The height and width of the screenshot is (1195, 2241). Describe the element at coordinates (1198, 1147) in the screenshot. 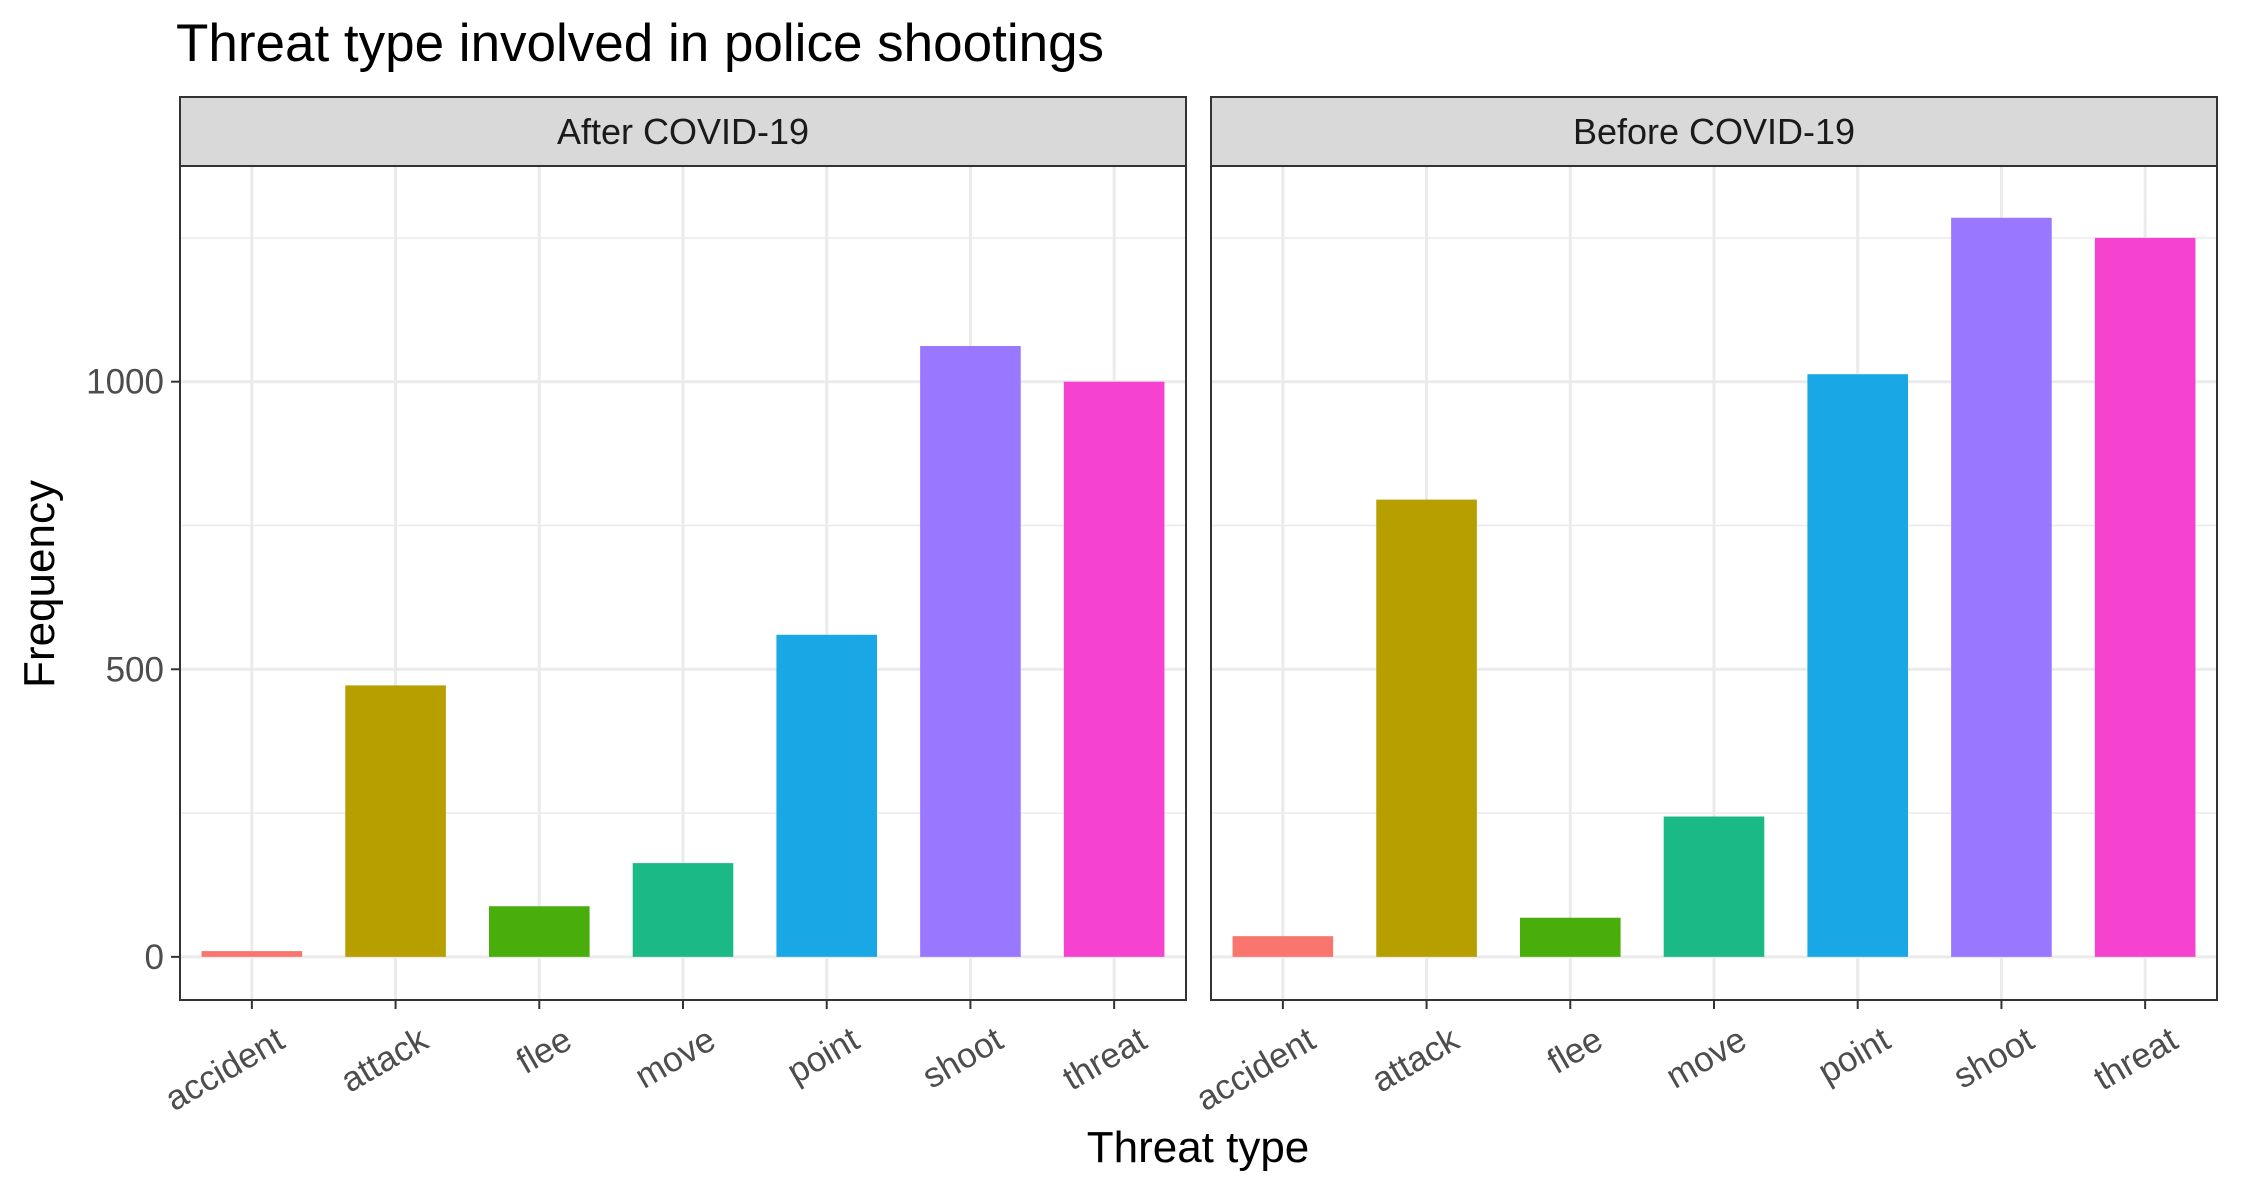

I see `x-axis-title: Threat type` at that location.